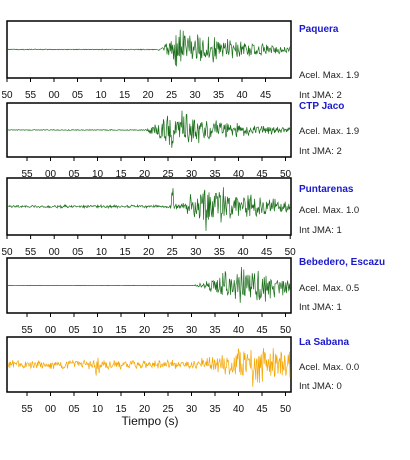 The height and width of the screenshot is (460, 410). What do you see at coordinates (150, 421) in the screenshot?
I see `x-axis-label-text: Tiempo (s)` at bounding box center [150, 421].